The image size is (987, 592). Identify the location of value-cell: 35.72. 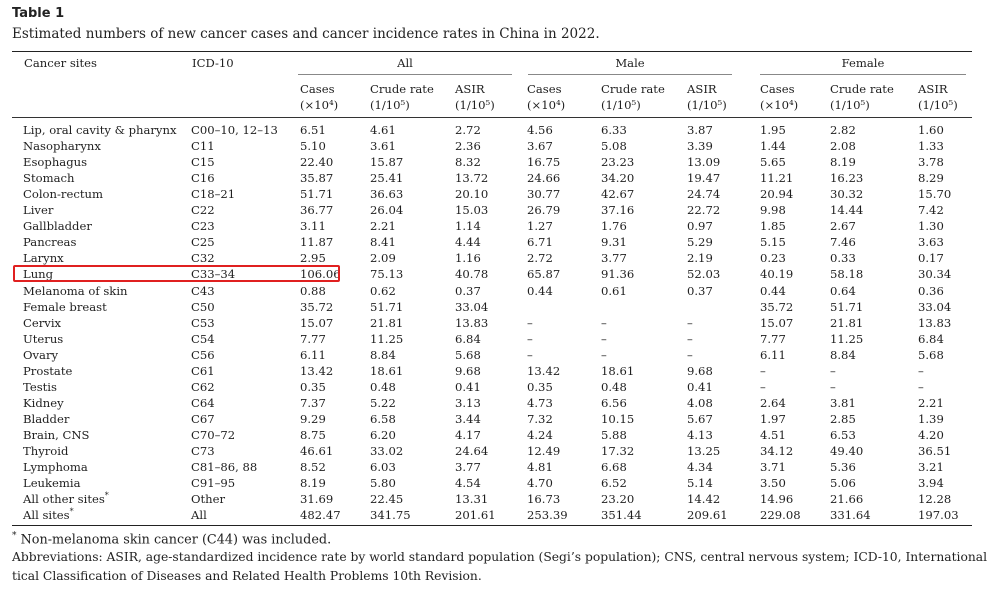
(317, 306).